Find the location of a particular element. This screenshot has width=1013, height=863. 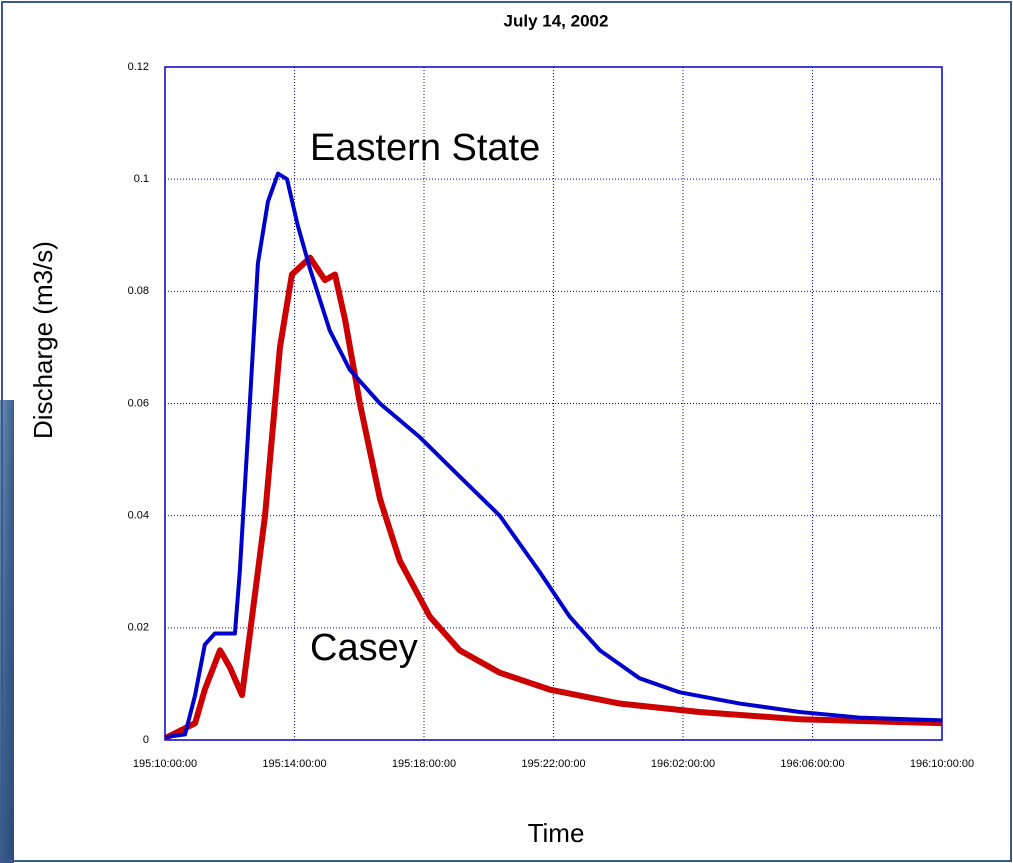

x-tick-label: 196:06:00:00 is located at coordinates (812, 764).